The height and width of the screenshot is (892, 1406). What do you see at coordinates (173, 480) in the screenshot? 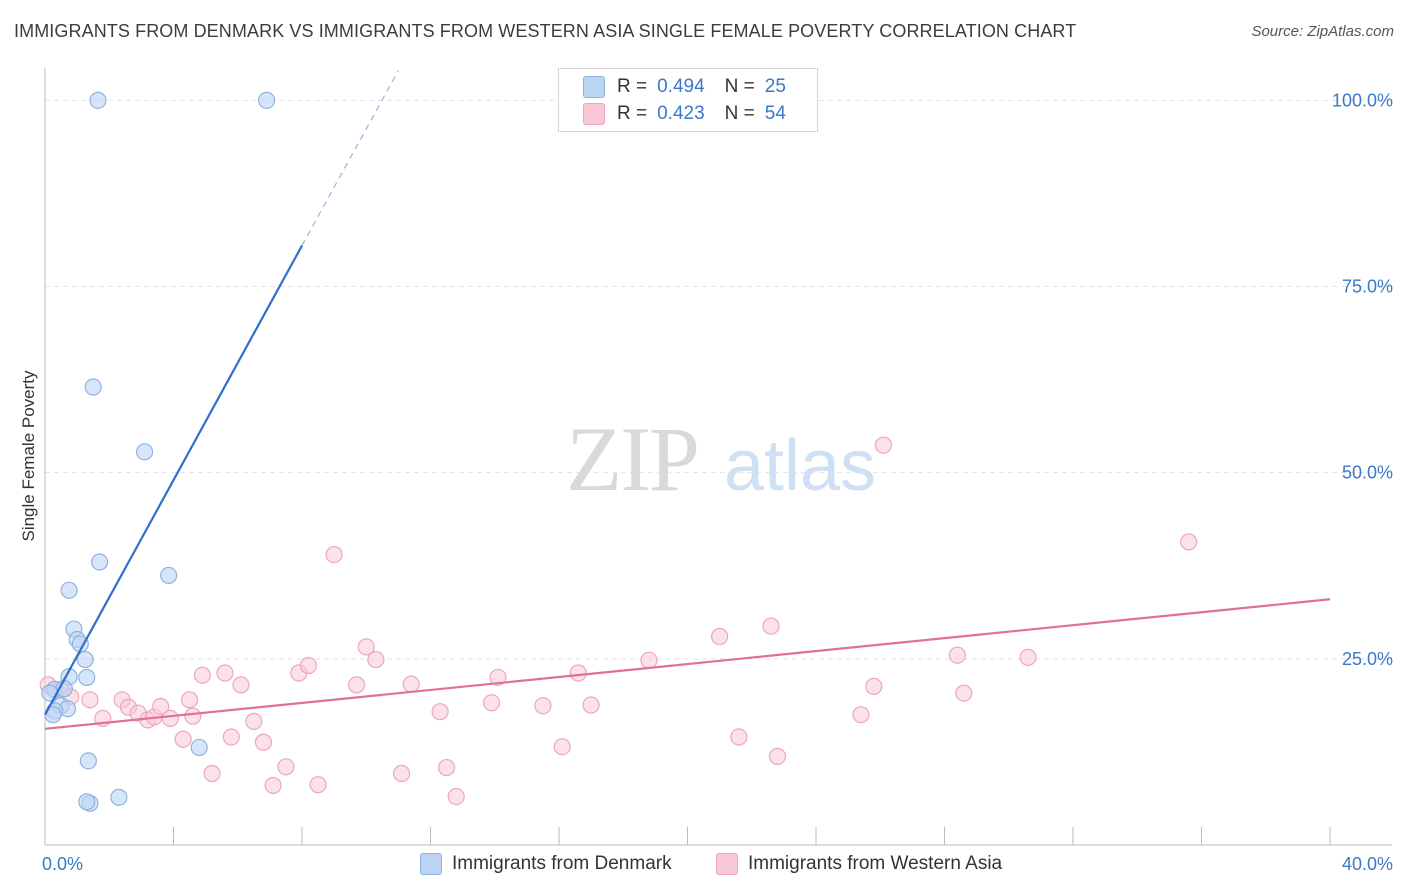
I see `trend-line-denmark` at bounding box center [173, 480].